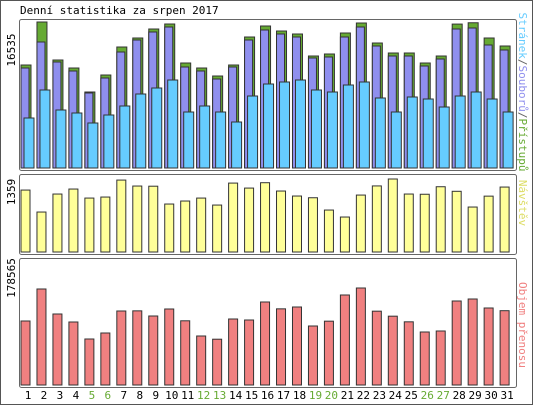 Image resolution: width=533 pixels, height=405 pixels. What do you see at coordinates (119, 10) in the screenshot?
I see `chart-title: Denní statistika za srpen 2017` at bounding box center [119, 10].